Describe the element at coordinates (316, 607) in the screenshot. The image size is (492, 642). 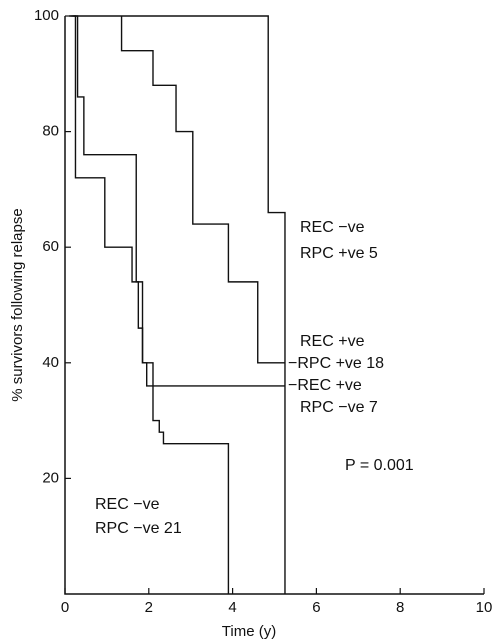
I see `x-tick-label: 6` at that location.